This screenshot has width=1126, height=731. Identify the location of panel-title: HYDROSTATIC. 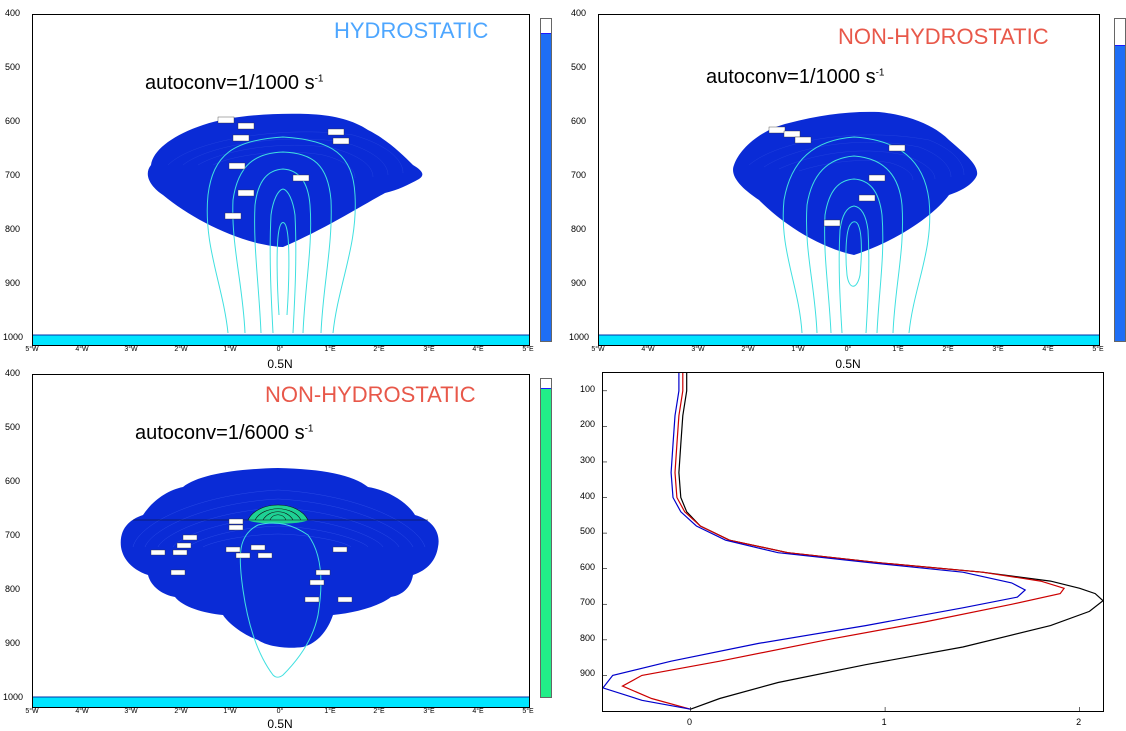
(411, 30).